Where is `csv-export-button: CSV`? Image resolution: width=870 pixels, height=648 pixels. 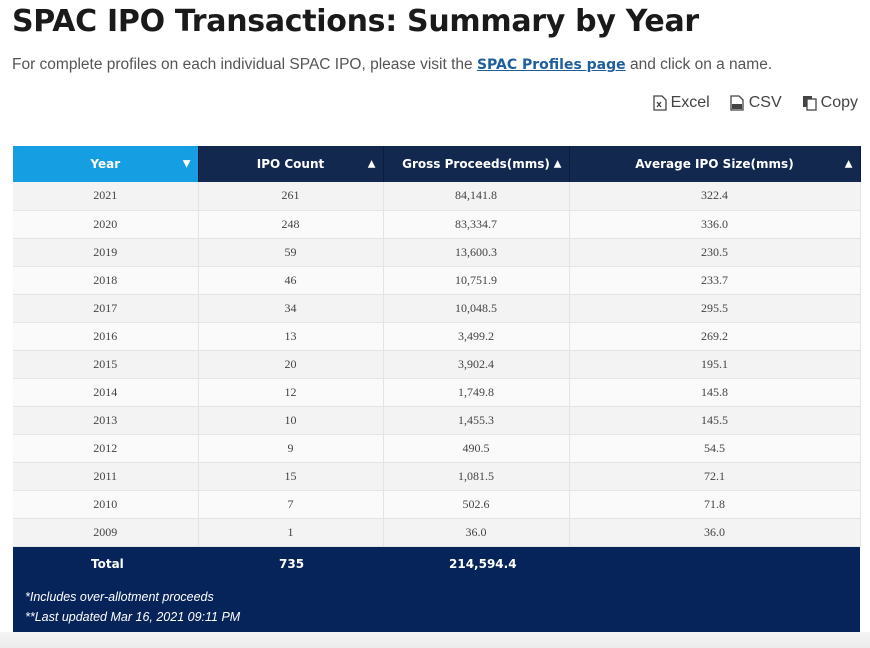
csv-export-button: CSV is located at coordinates (756, 103).